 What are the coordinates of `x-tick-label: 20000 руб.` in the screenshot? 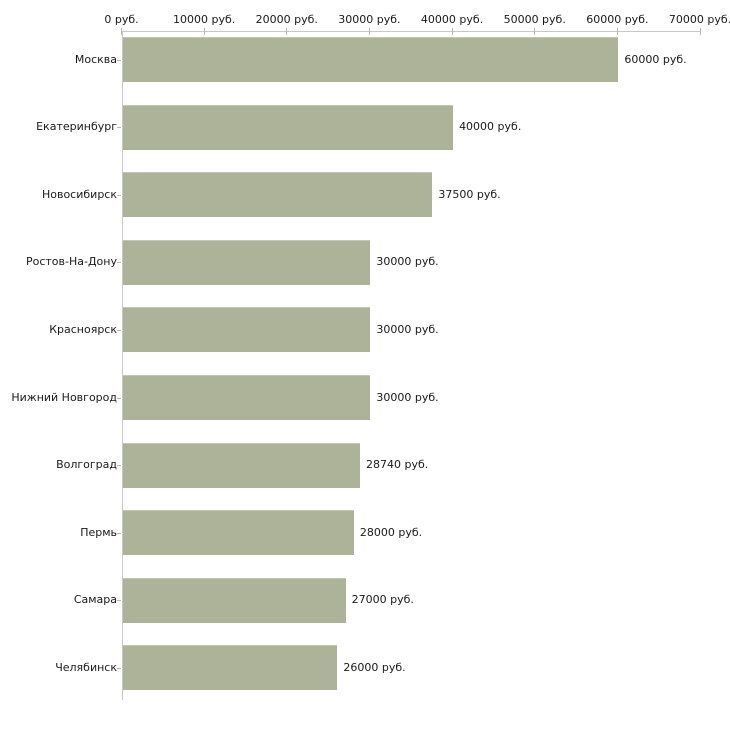 It's located at (286, 19).